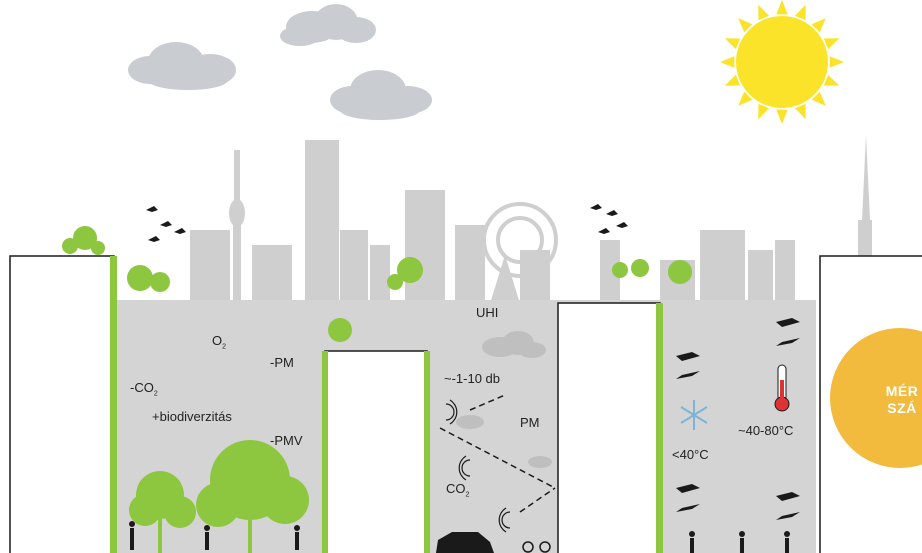 Image resolution: width=922 pixels, height=553 pixels. What do you see at coordinates (782, 388) in the screenshot?
I see `thermometer-icon` at bounding box center [782, 388].